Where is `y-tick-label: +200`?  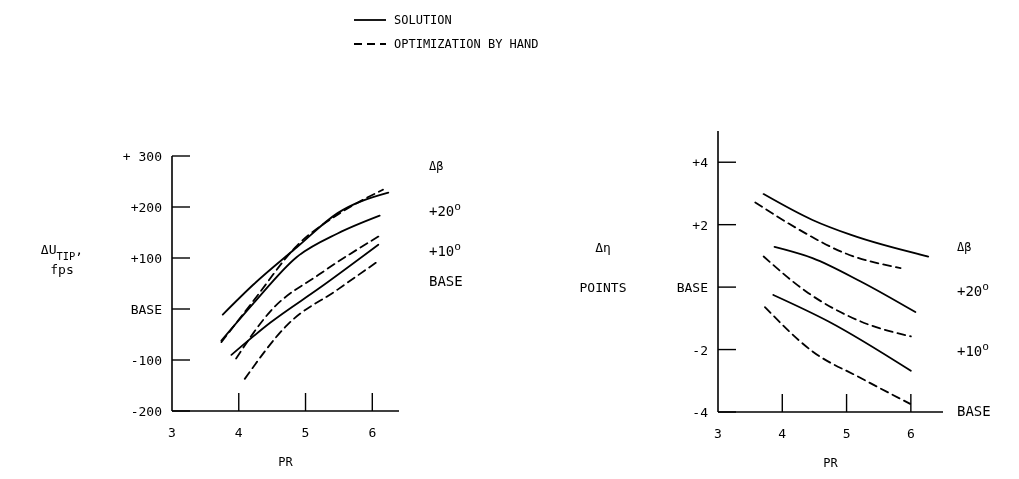
y-tick-label: +200 is located at coordinates (146, 207).